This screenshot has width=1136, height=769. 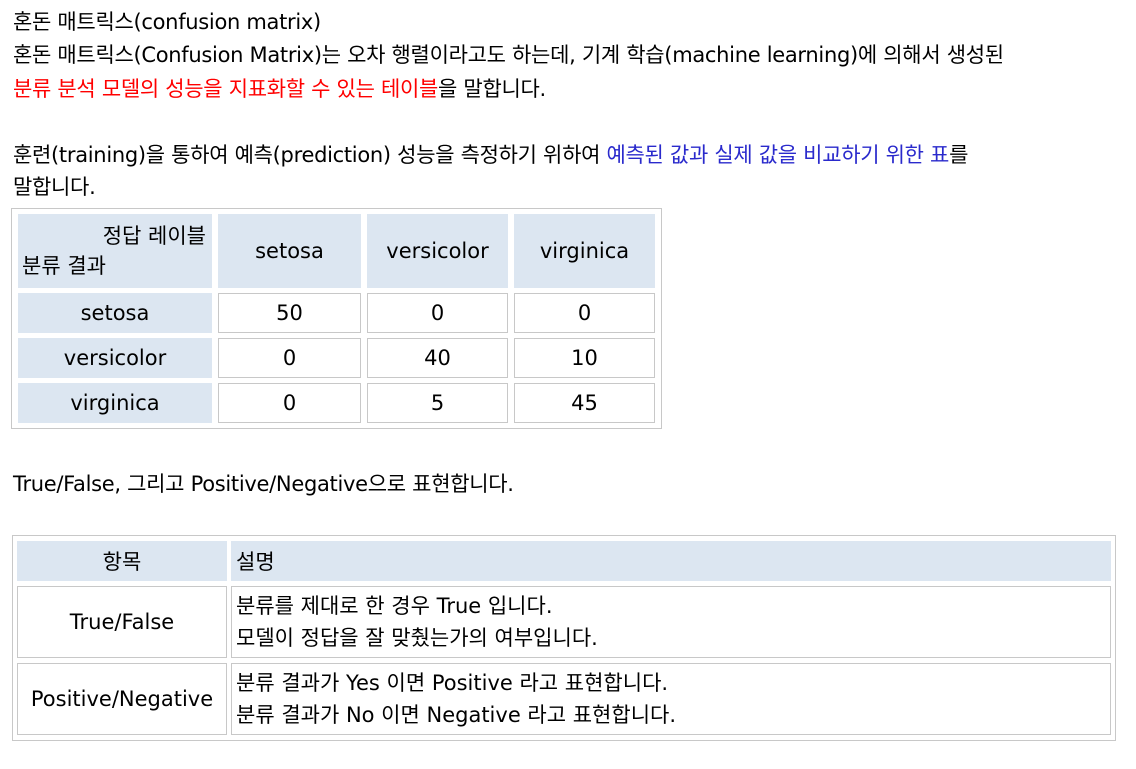 I want to click on item-cell: Positive/Negative, so click(x=122, y=699).